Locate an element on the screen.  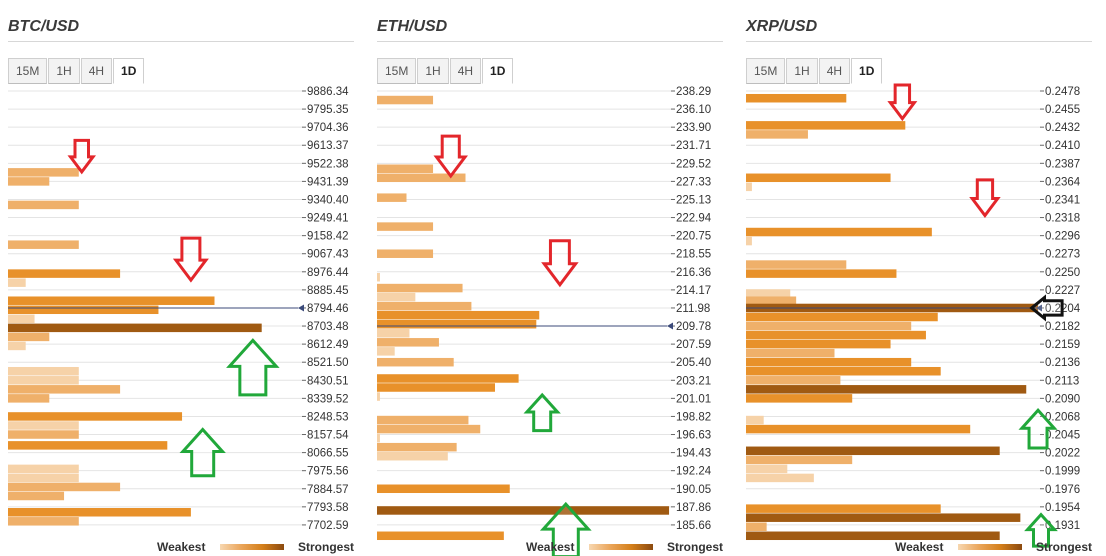
level-label: 187.86 is located at coordinates (693, 508).